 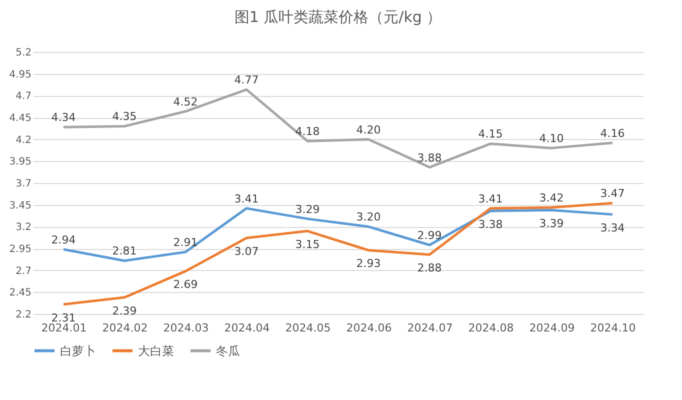 I want to click on text: 2.99, so click(x=429, y=235).